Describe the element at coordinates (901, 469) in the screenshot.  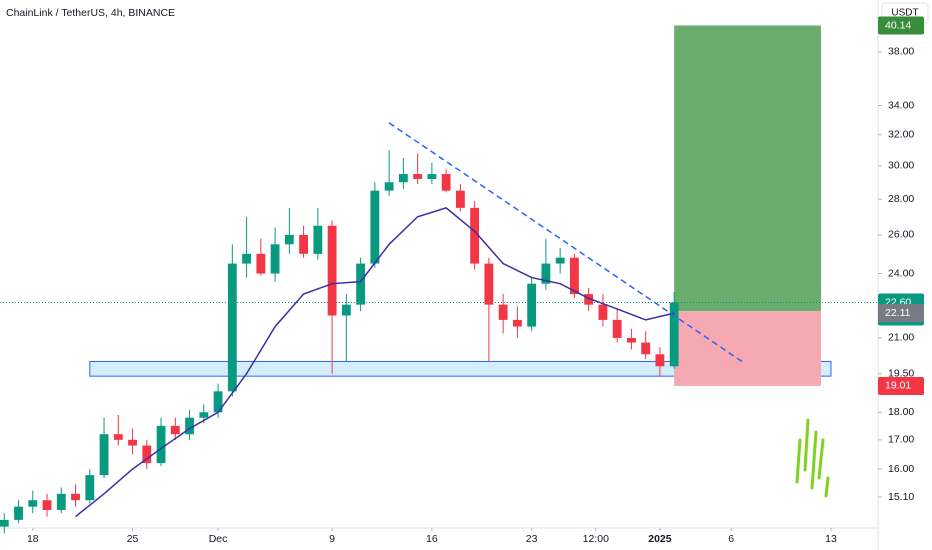
I see `y-tick-label: 16.00` at that location.